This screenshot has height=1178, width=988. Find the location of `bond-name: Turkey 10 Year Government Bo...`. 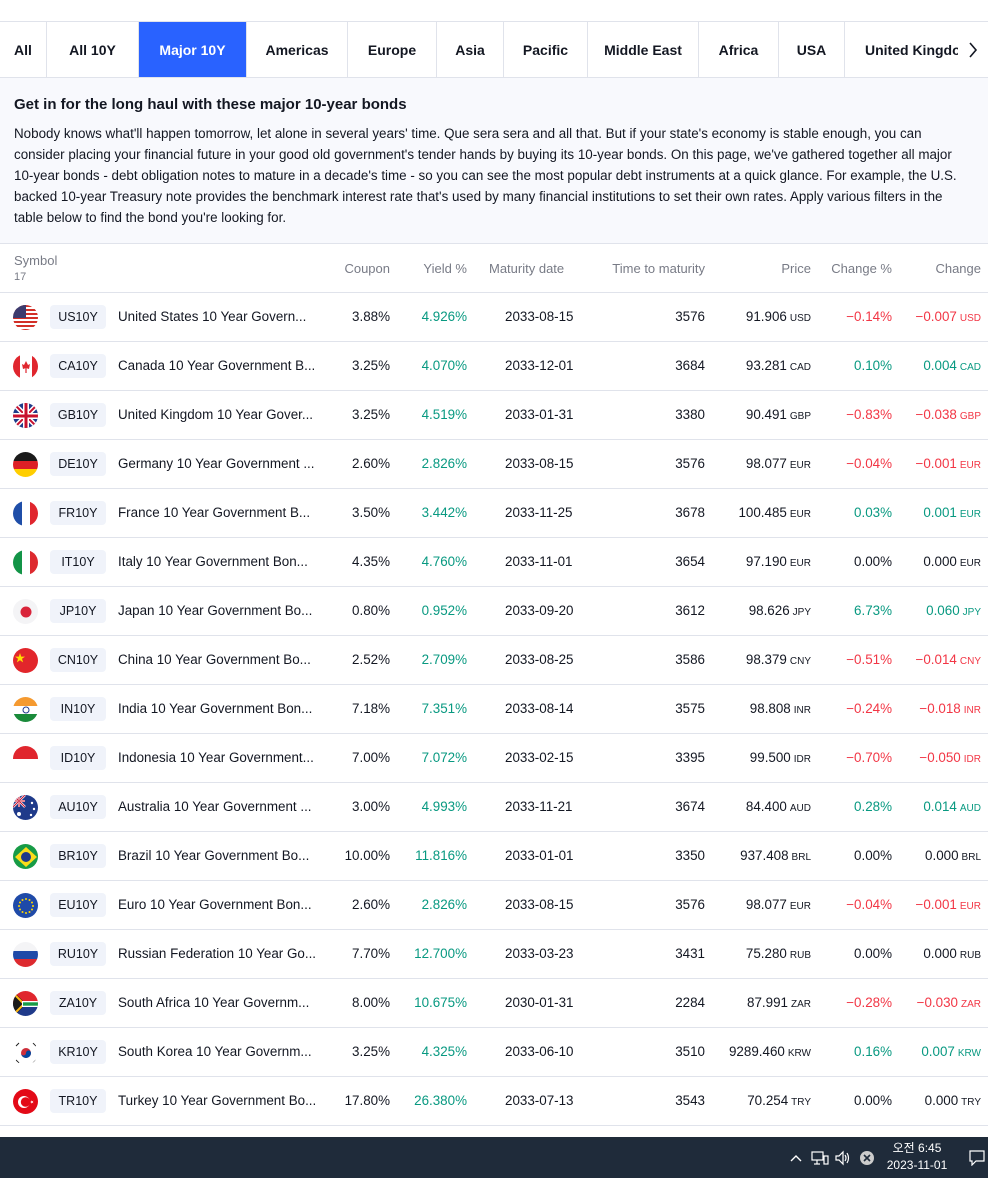

bond-name: Turkey 10 Year Government Bo... is located at coordinates (217, 1100).